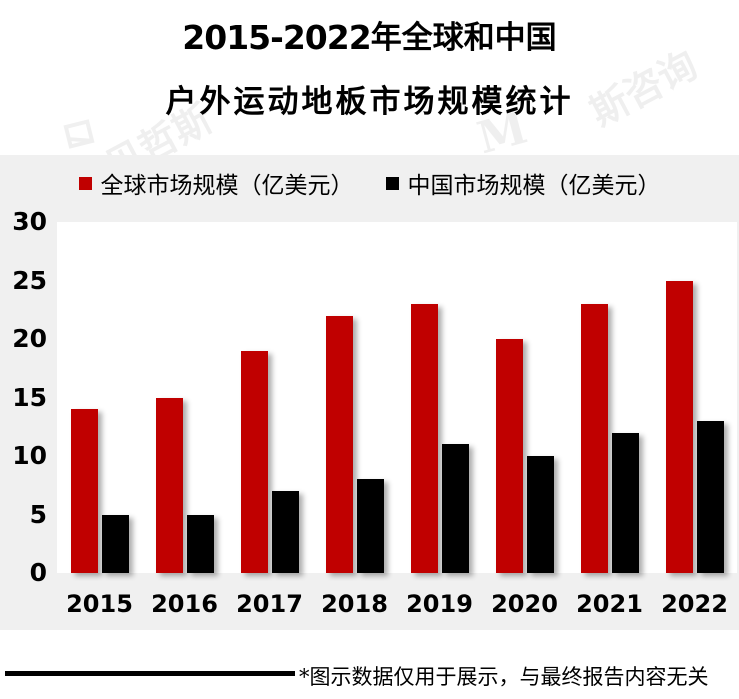 This screenshot has width=739, height=699. What do you see at coordinates (79, 134) in the screenshot?
I see `watermark-logo-icon` at bounding box center [79, 134].